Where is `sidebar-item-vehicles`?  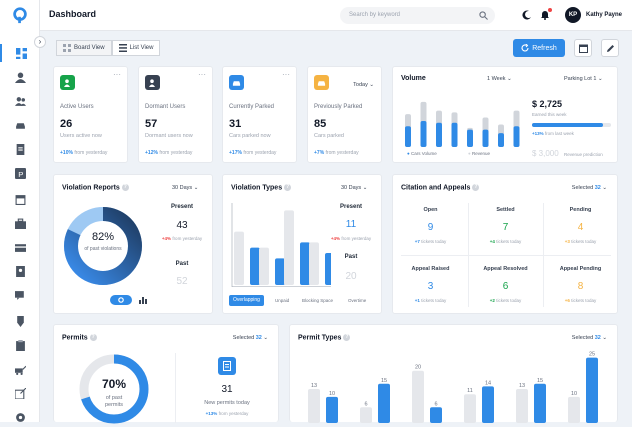
sidebar-item-vehicles is located at coordinates (20, 125).